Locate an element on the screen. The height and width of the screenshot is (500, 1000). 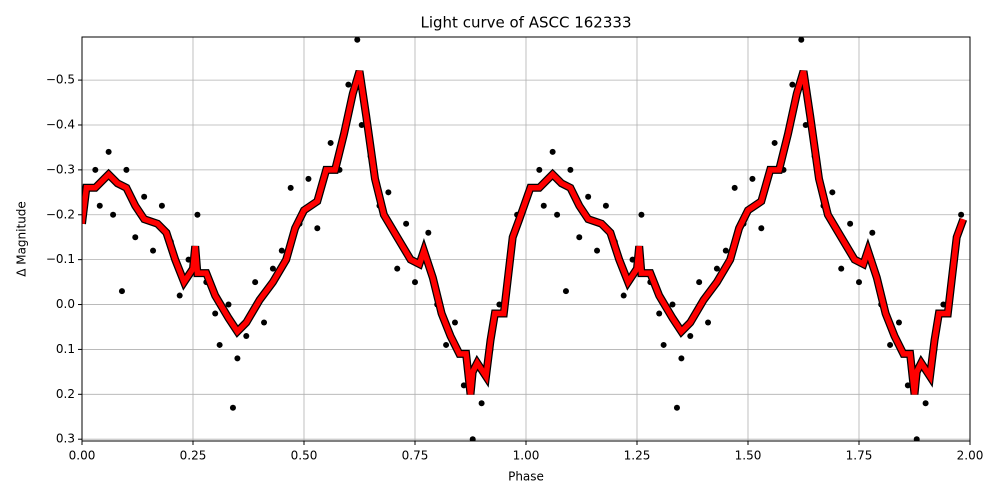
x-tick-label: 0.75 is located at coordinates (415, 456).